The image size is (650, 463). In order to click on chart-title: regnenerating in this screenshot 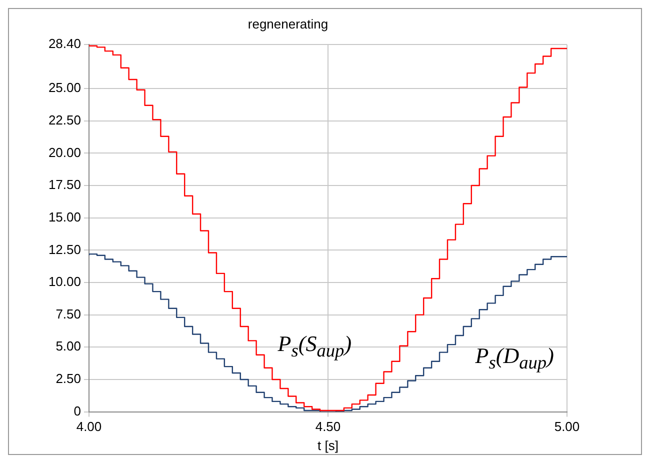, I will do `click(288, 24)`.